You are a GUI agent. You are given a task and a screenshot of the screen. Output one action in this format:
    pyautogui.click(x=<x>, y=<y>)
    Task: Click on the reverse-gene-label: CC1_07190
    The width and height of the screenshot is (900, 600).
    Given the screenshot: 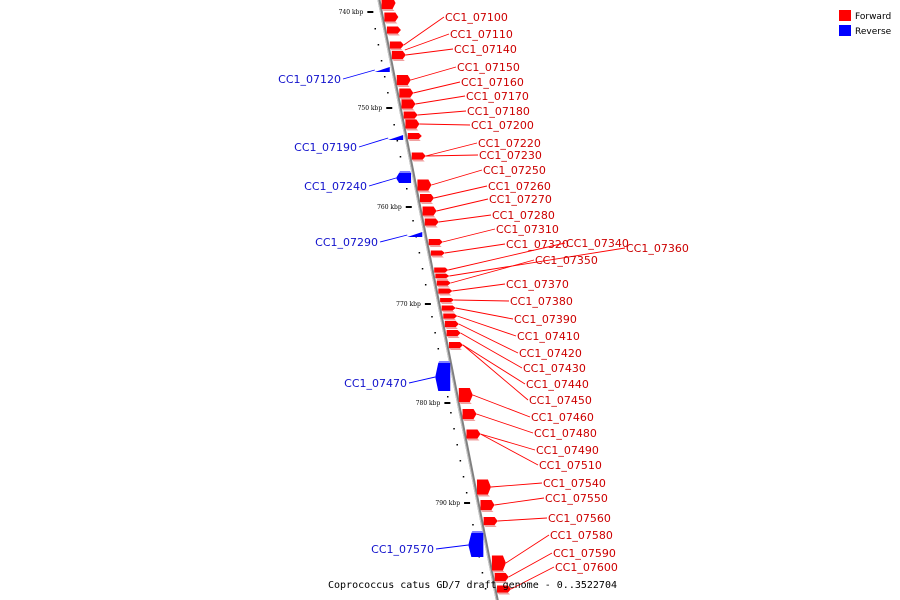 What is the action you would take?
    pyautogui.click(x=325, y=147)
    